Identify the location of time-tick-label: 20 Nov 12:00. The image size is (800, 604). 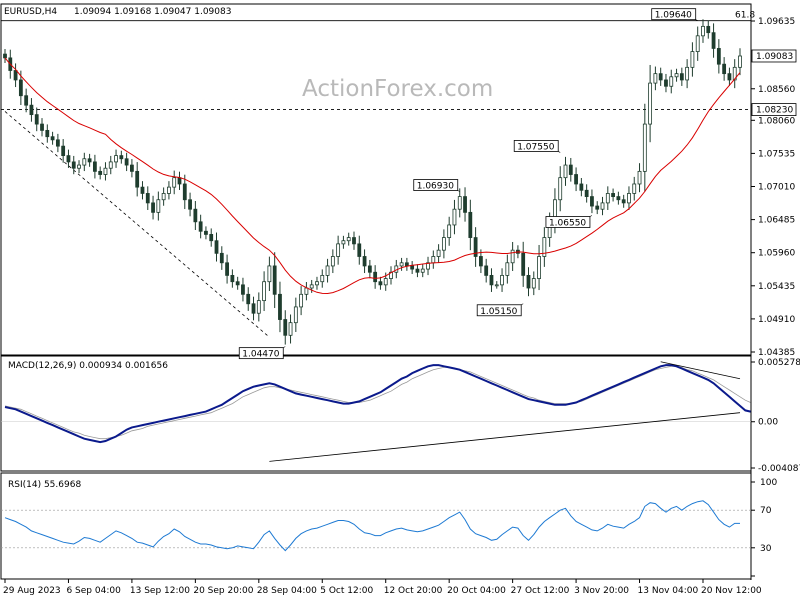
(731, 591).